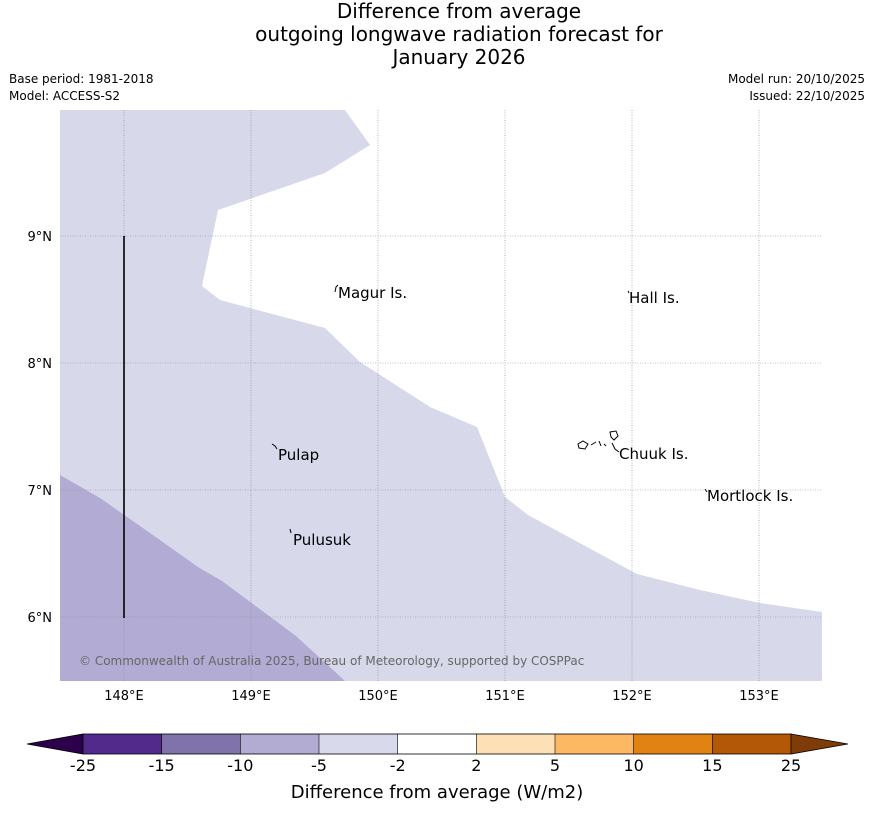 This screenshot has height=816, width=873. I want to click on colorbar-tick-label: -5, so click(319, 765).